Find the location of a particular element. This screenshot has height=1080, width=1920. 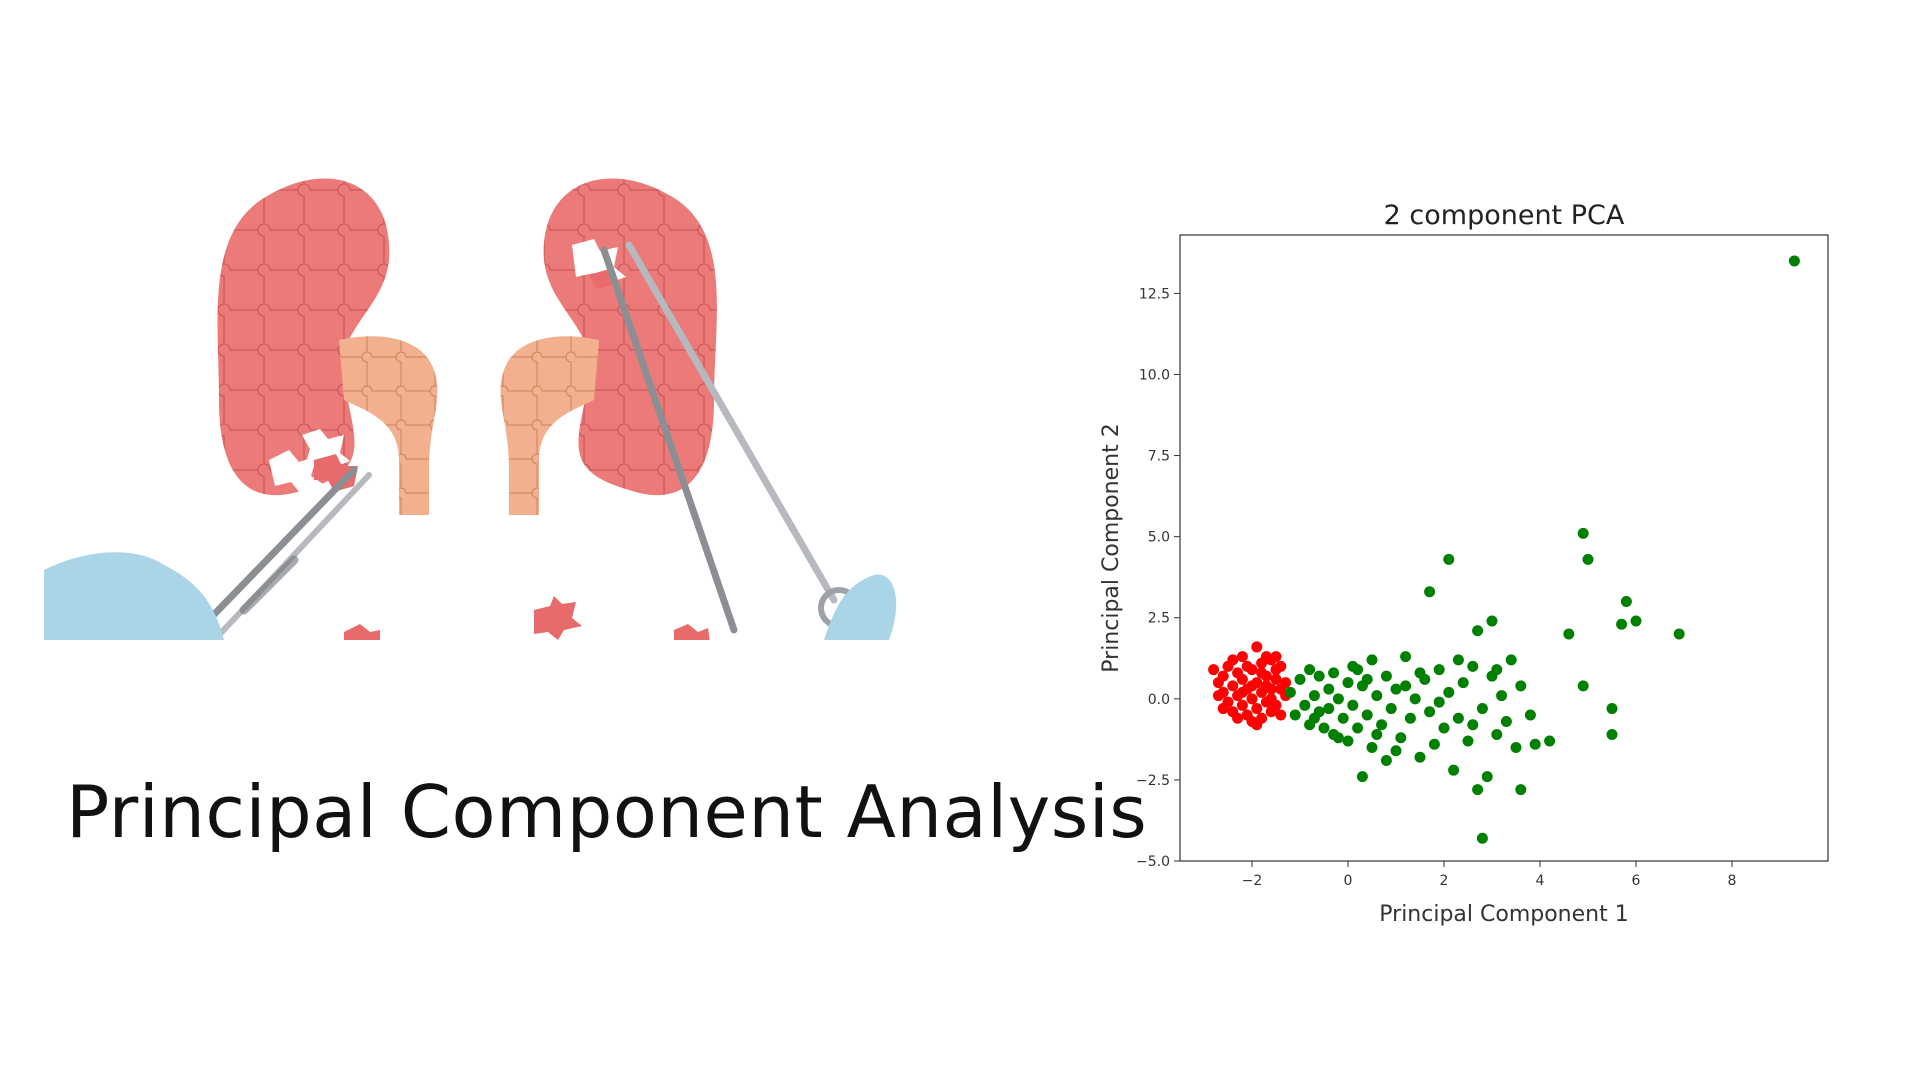

x-tick-label: 8 is located at coordinates (1732, 881).